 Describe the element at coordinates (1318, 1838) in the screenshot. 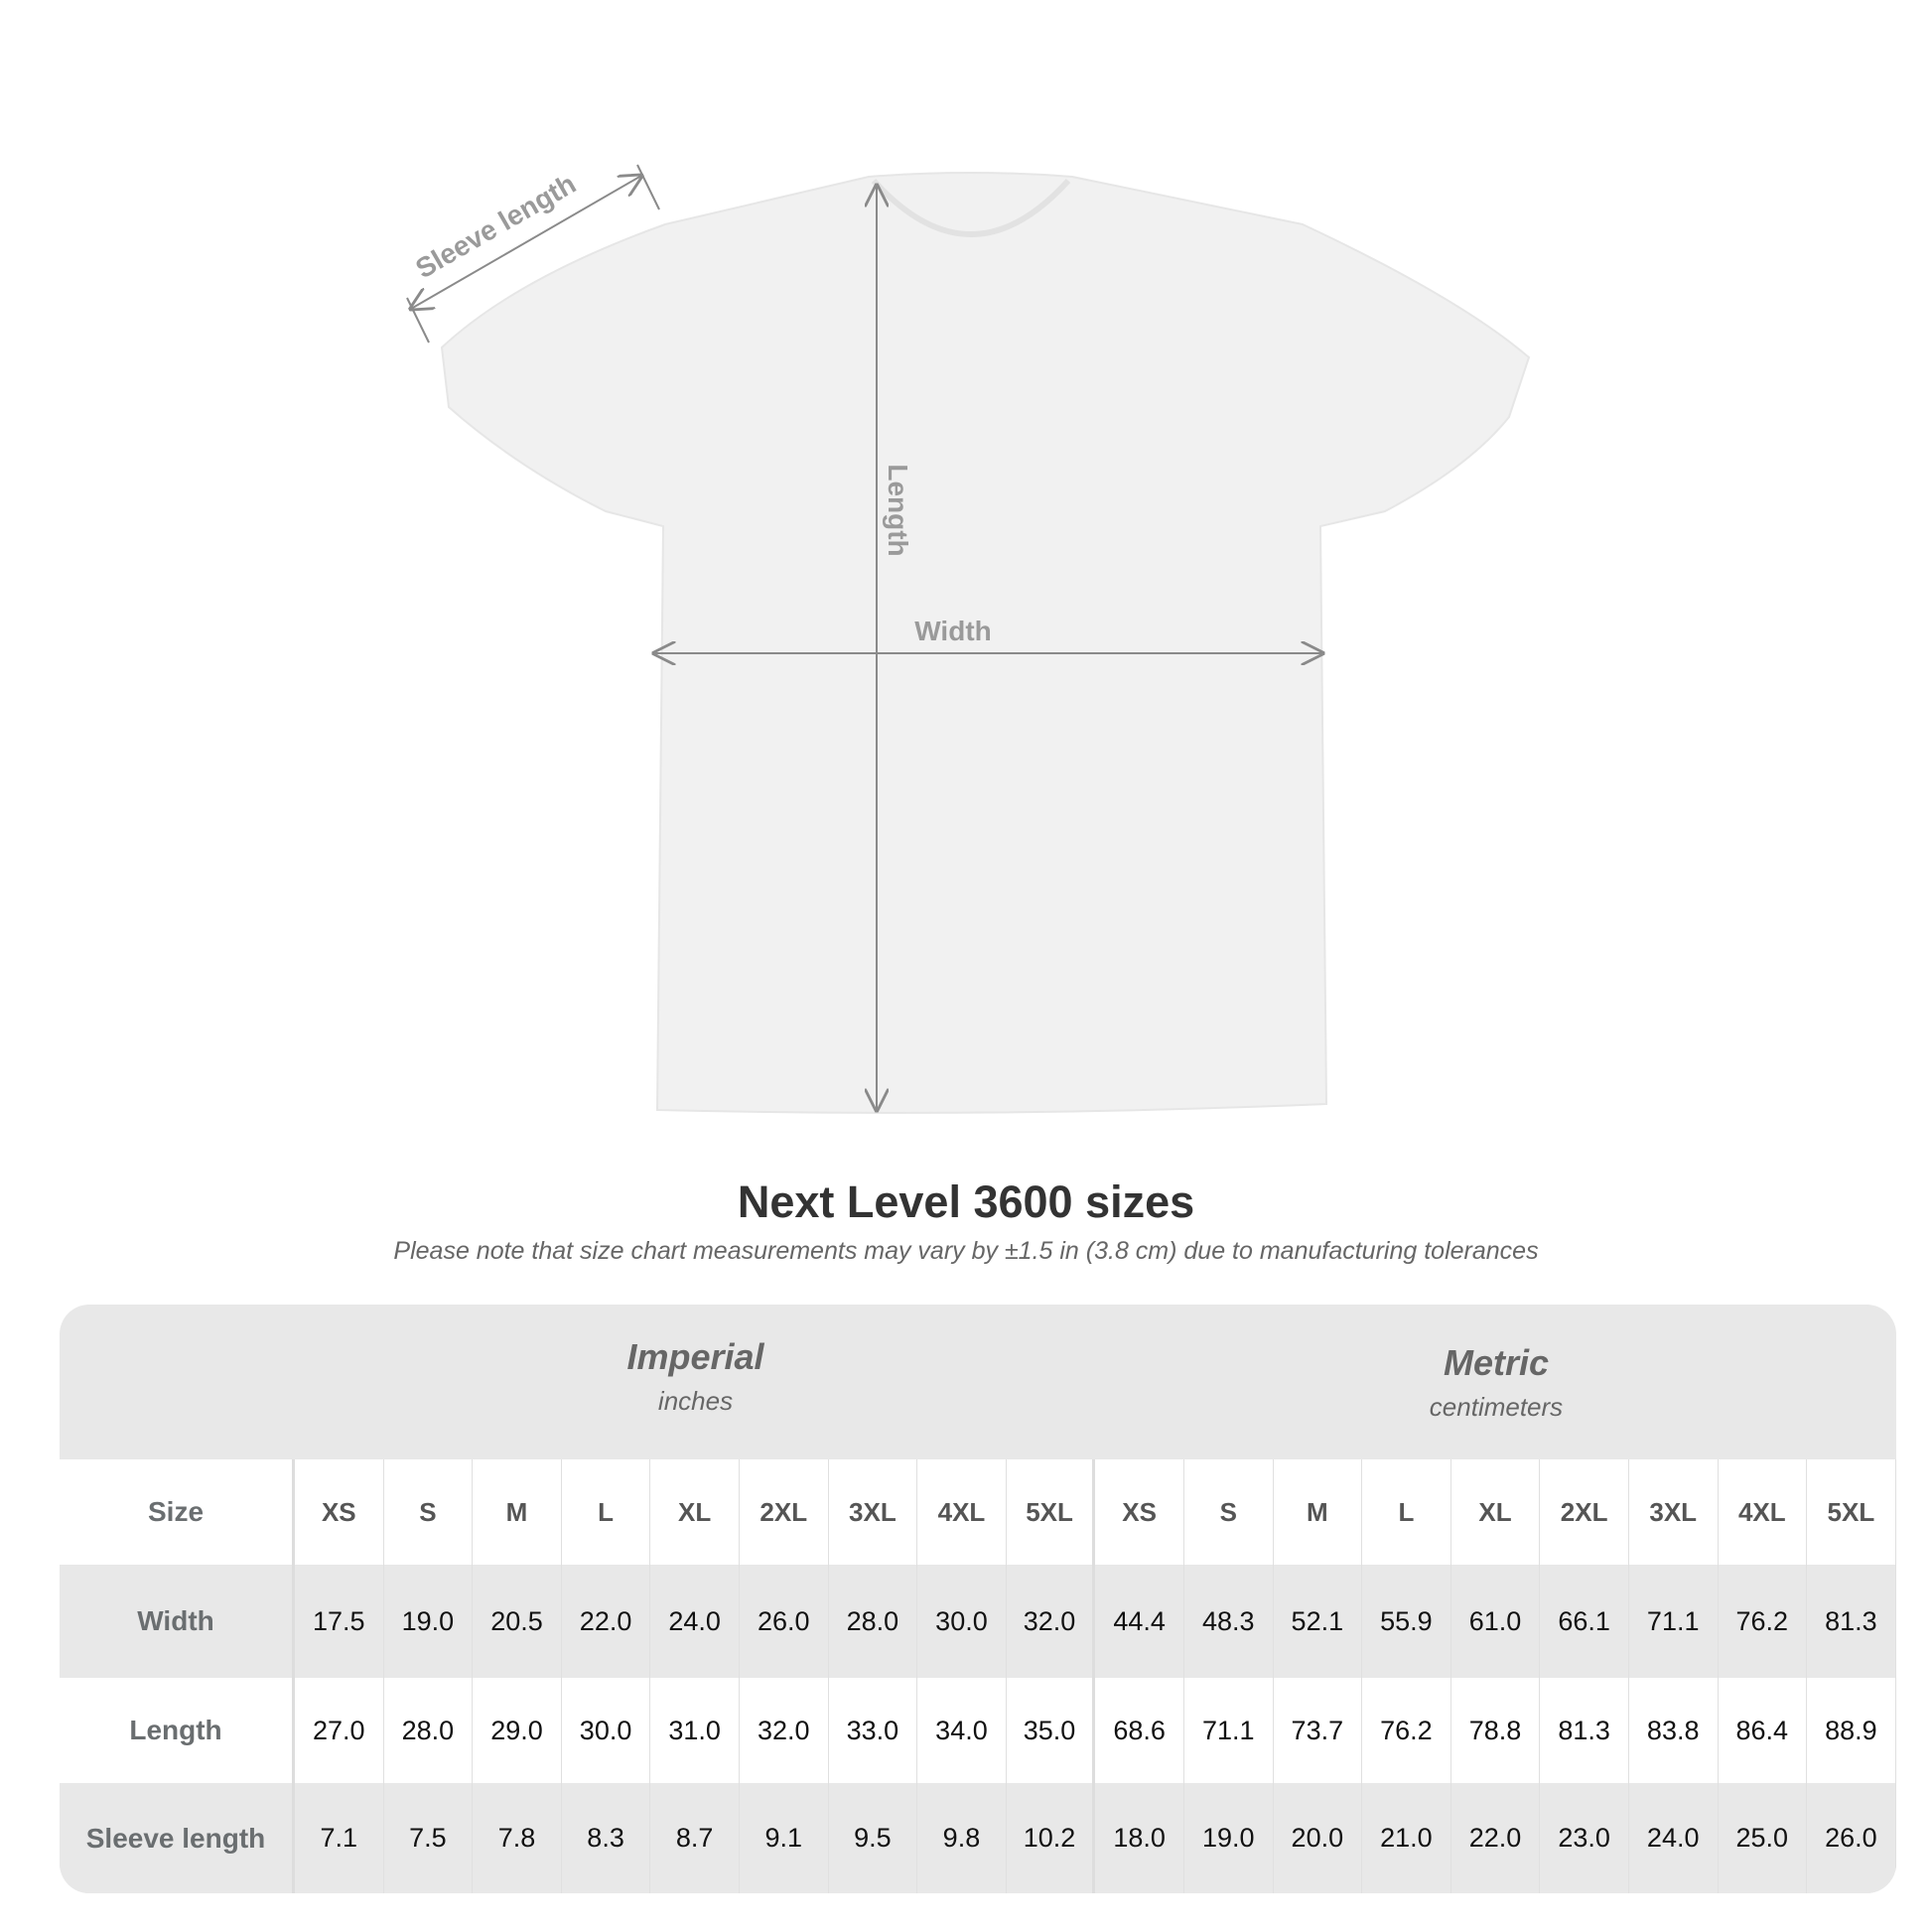

I see `metric-value-cell: 20.0` at that location.